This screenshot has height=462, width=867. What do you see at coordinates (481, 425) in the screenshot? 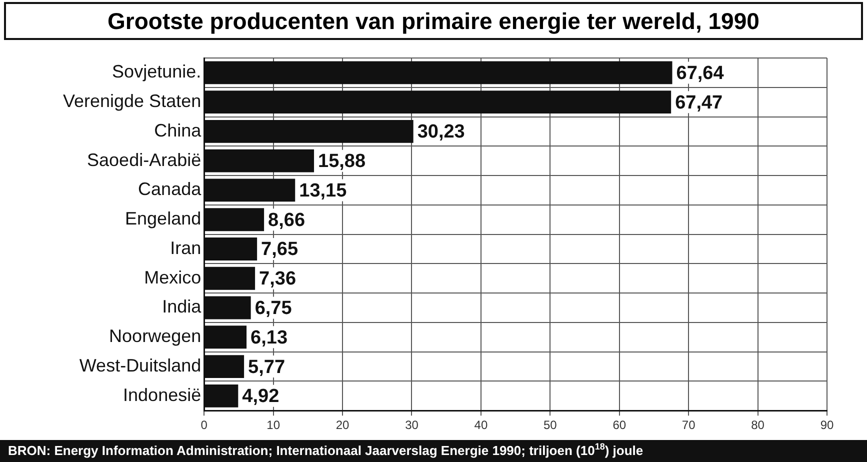
I see `x-tick-label: 40` at bounding box center [481, 425].